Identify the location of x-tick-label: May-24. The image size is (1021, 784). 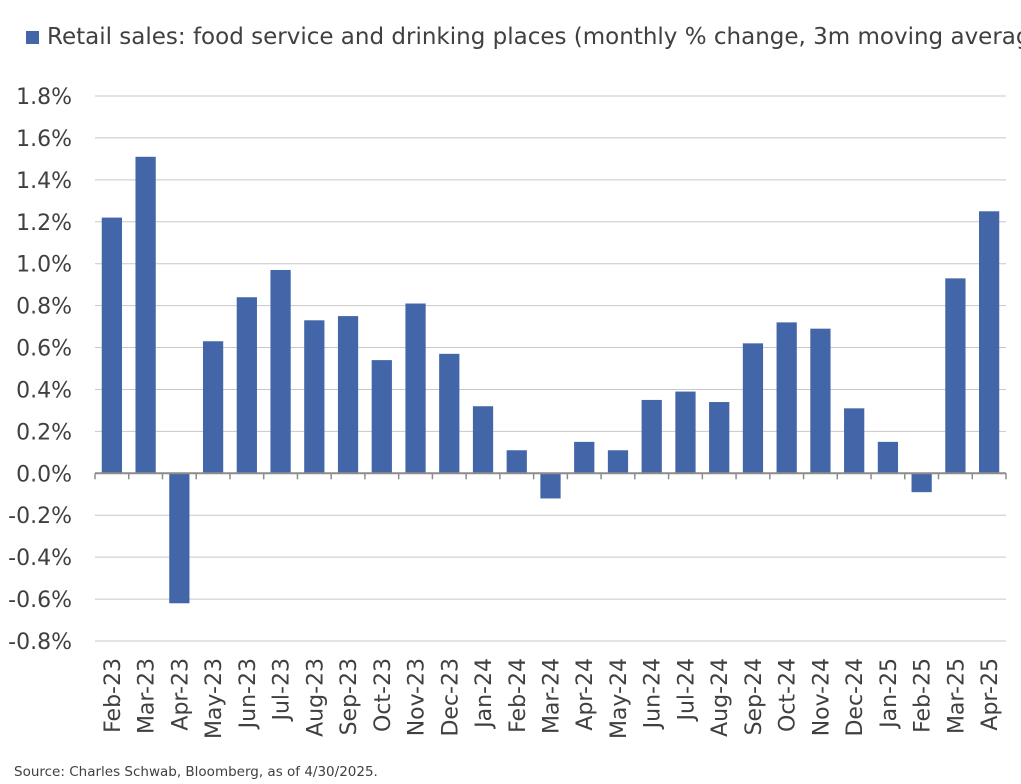
(619, 698).